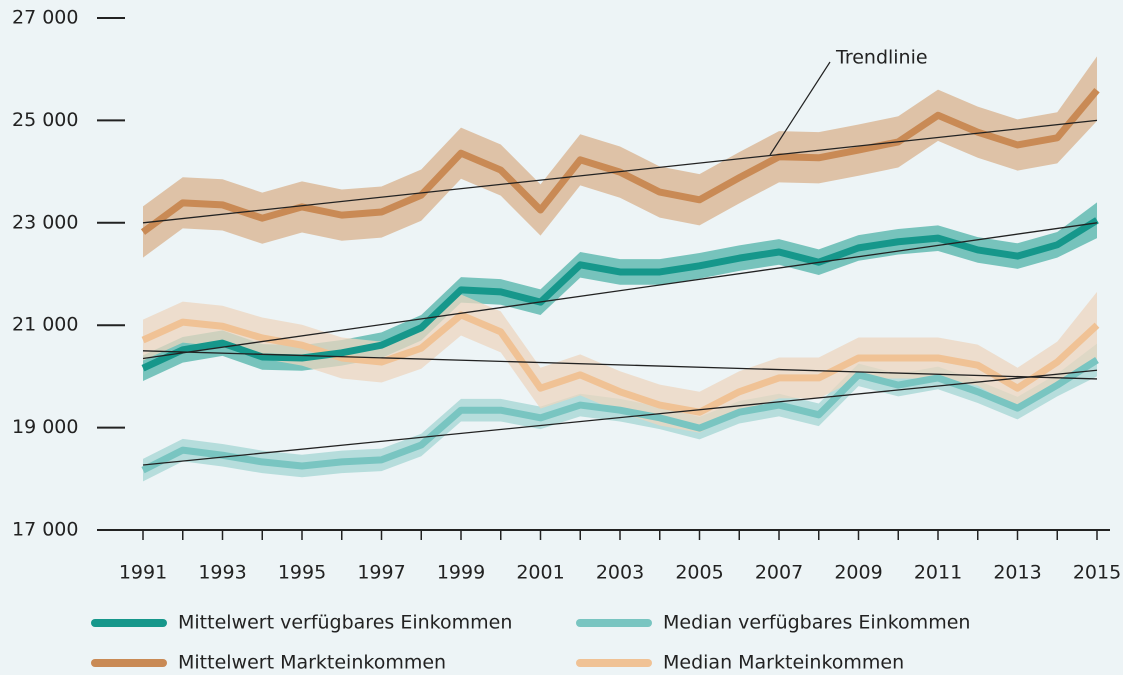 The width and height of the screenshot is (1123, 675). Describe the element at coordinates (816, 623) in the screenshot. I see `legend-label: Median verfügbares Einkommen` at that location.